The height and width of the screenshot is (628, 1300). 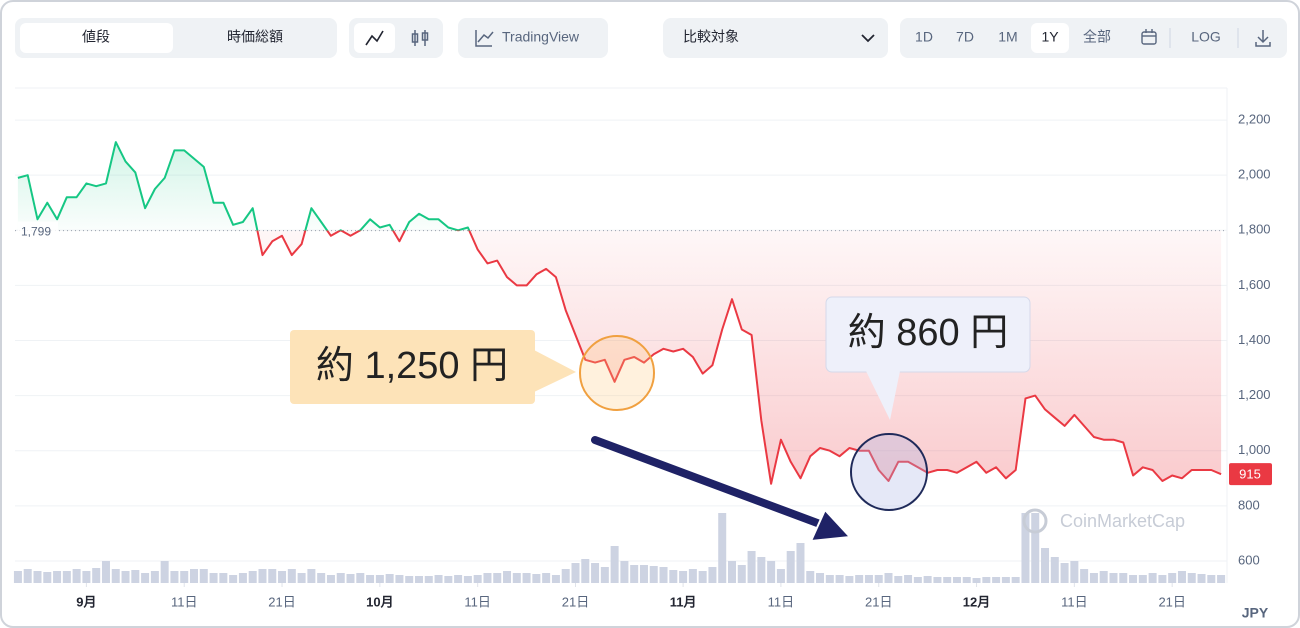 I want to click on range-button: 1Y, so click(x=1050, y=37).